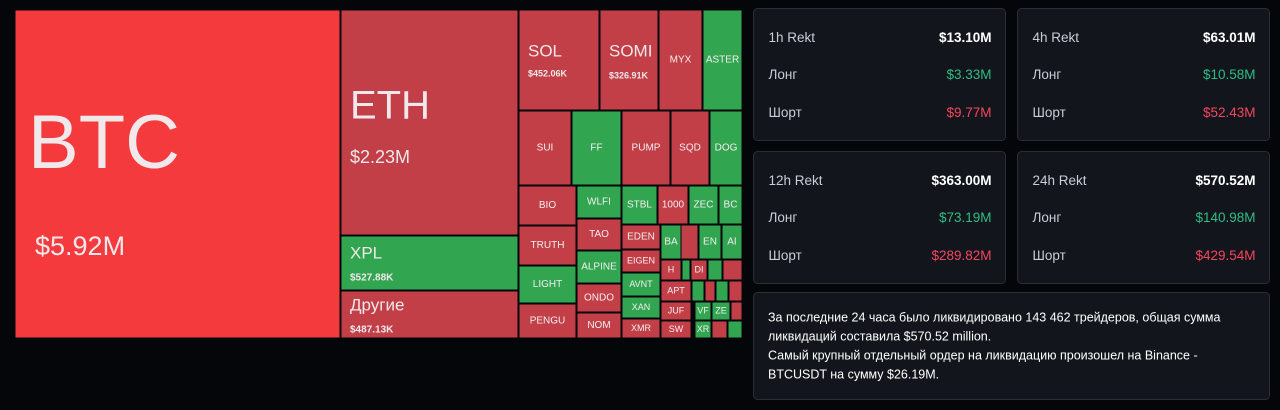 The height and width of the screenshot is (410, 1280). What do you see at coordinates (1229, 112) in the screenshot?
I see `card-value: $52.43M` at bounding box center [1229, 112].